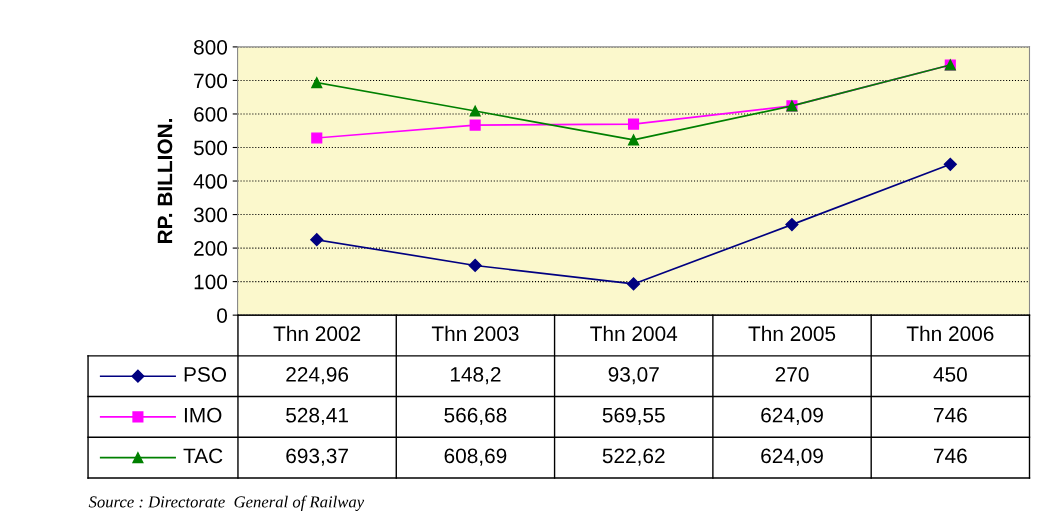 This screenshot has width=1042, height=527. I want to click on x-tick-label: Thn 2004, so click(634, 333).